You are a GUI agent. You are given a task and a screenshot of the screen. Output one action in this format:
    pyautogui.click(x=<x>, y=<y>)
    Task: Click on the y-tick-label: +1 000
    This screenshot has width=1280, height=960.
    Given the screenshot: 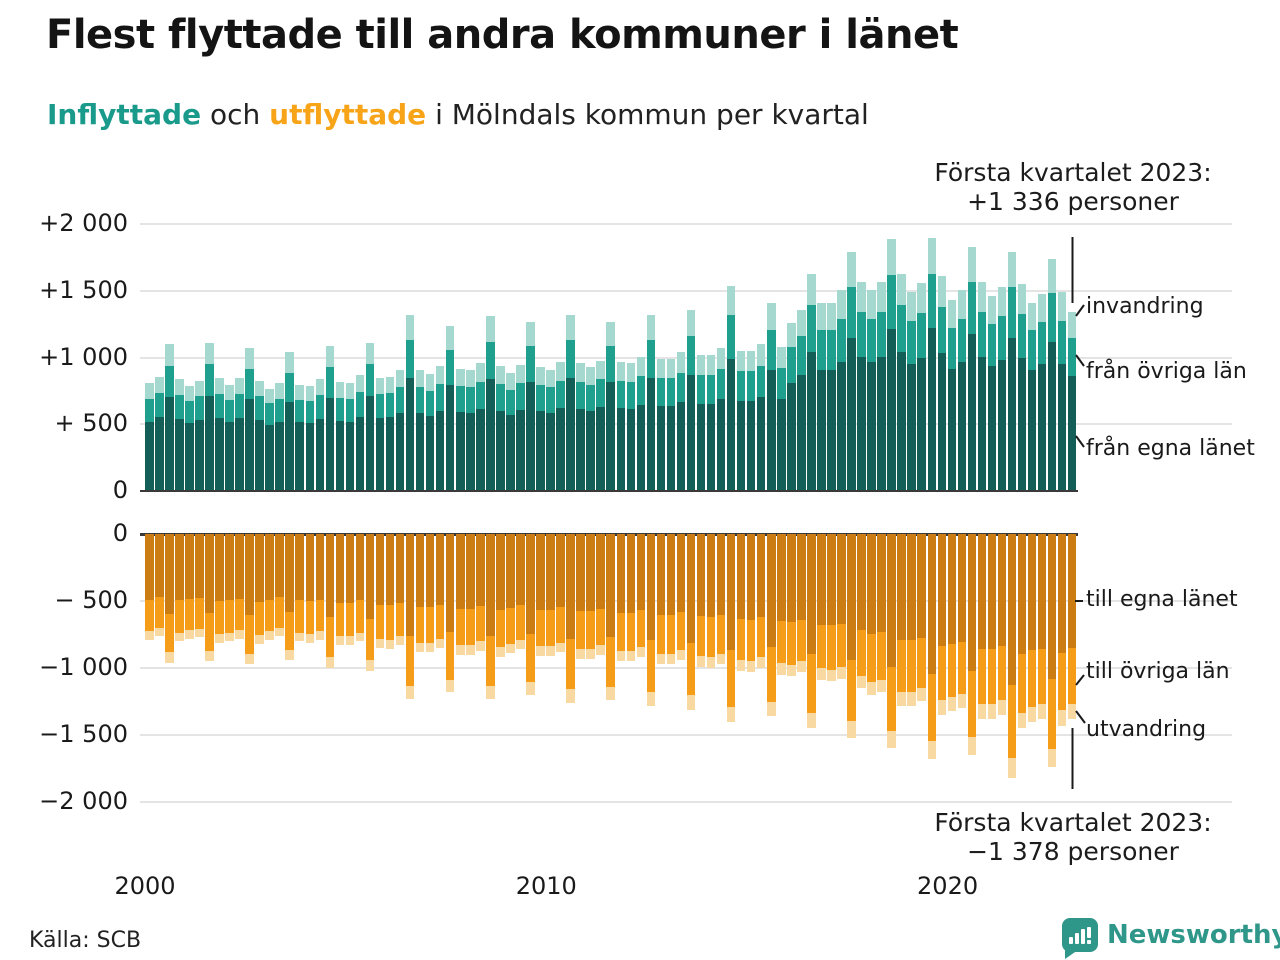 What is the action you would take?
    pyautogui.click(x=83, y=356)
    